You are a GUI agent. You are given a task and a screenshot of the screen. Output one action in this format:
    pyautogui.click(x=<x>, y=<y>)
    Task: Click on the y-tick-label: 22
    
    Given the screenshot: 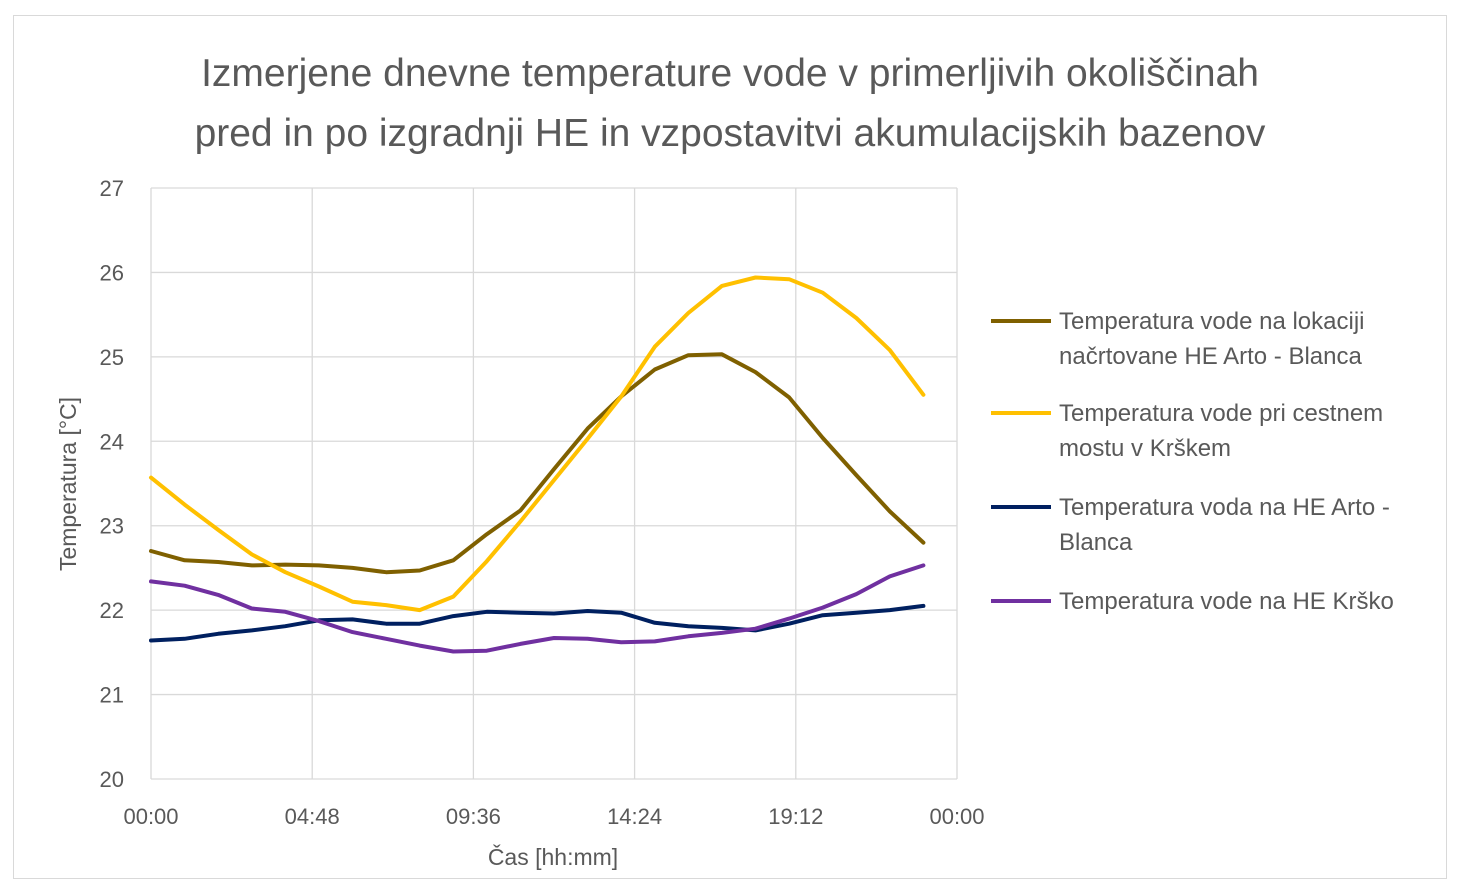 What is the action you would take?
    pyautogui.click(x=112, y=610)
    